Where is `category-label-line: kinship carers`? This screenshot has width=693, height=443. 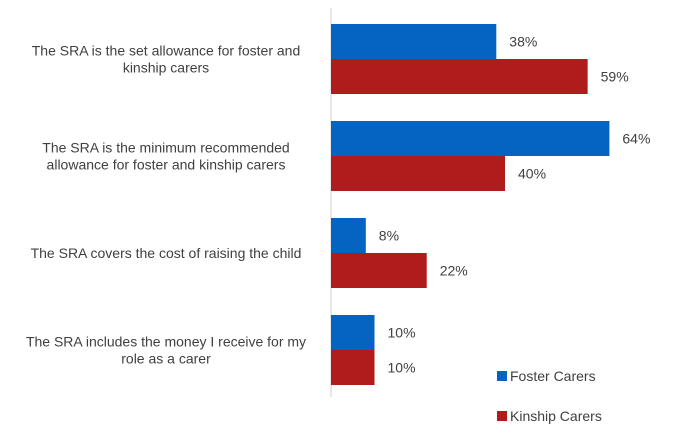
category-label-line: kinship carers is located at coordinates (166, 68).